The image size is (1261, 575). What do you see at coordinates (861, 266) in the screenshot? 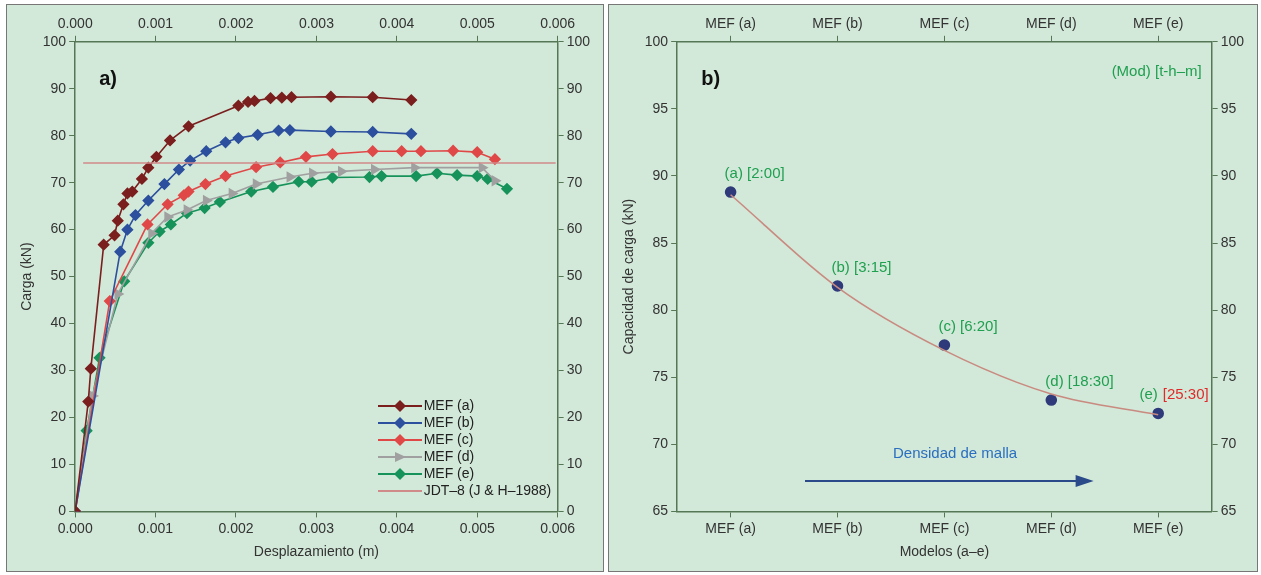
I see `annotation: (b) [3:15]` at bounding box center [861, 266].